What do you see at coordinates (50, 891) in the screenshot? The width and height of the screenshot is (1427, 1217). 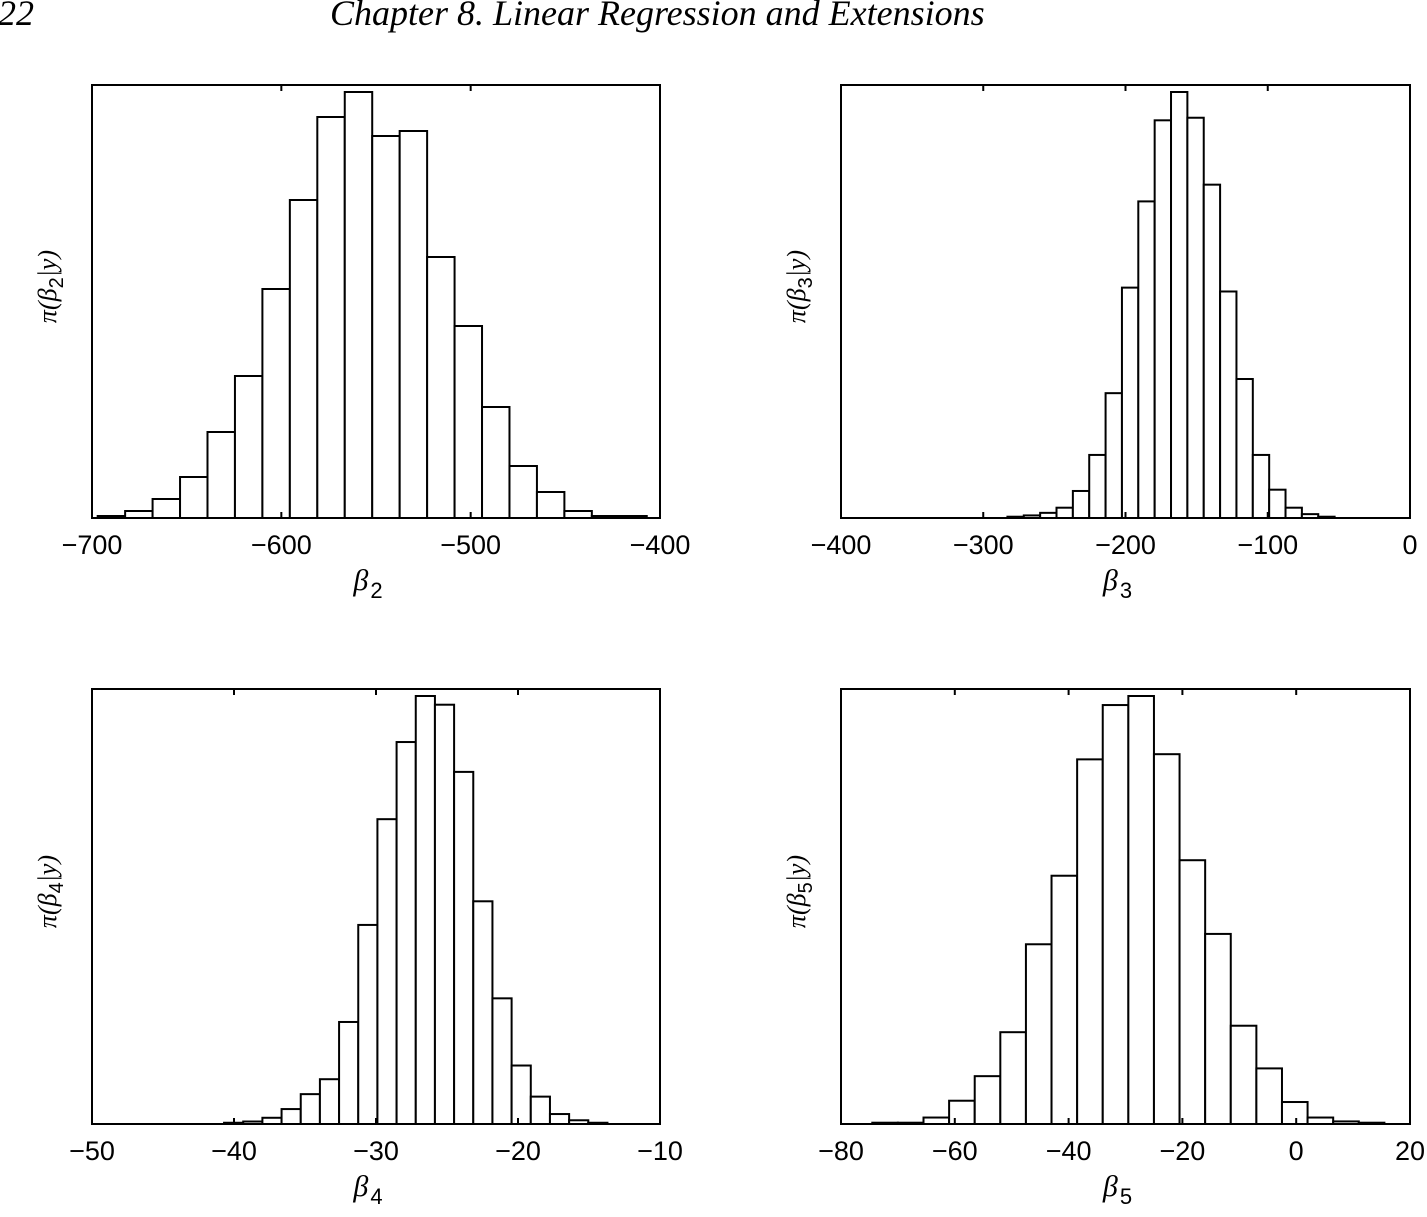 I see `y-axis-label: π(β4|y)` at bounding box center [50, 891].